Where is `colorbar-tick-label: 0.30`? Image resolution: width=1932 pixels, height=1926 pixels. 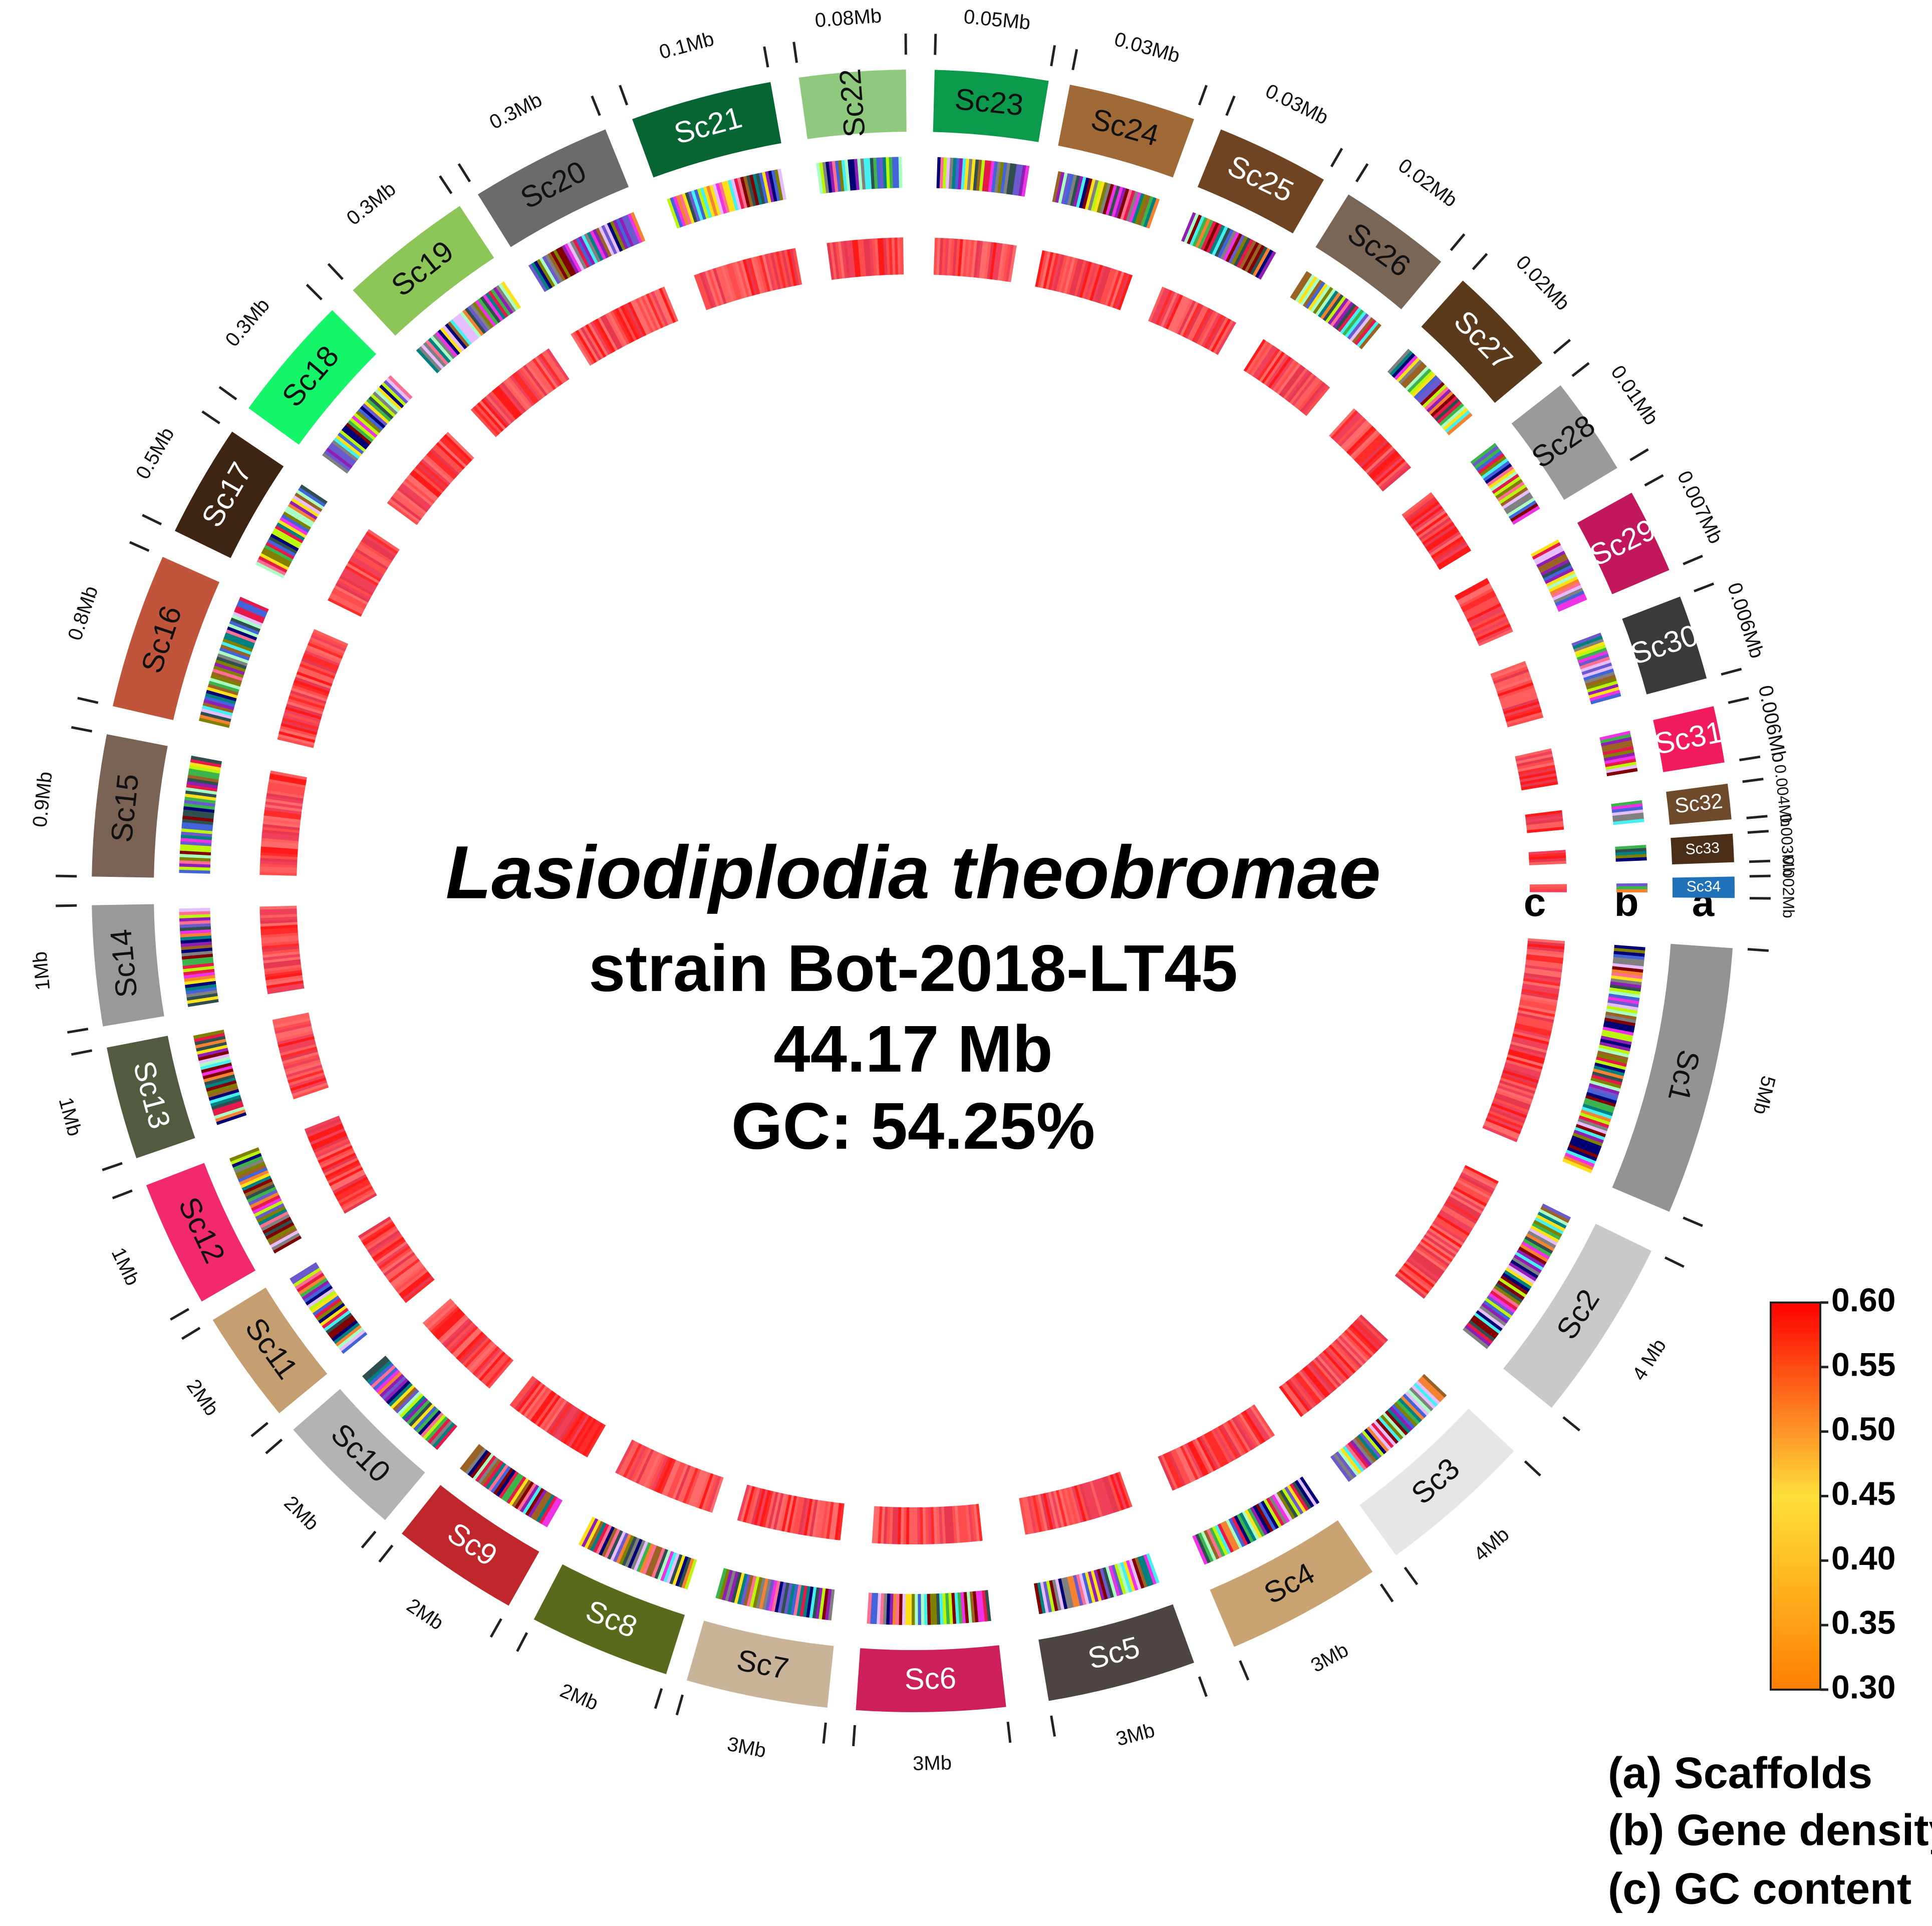
colorbar-tick-label: 0.30 is located at coordinates (1863, 1686).